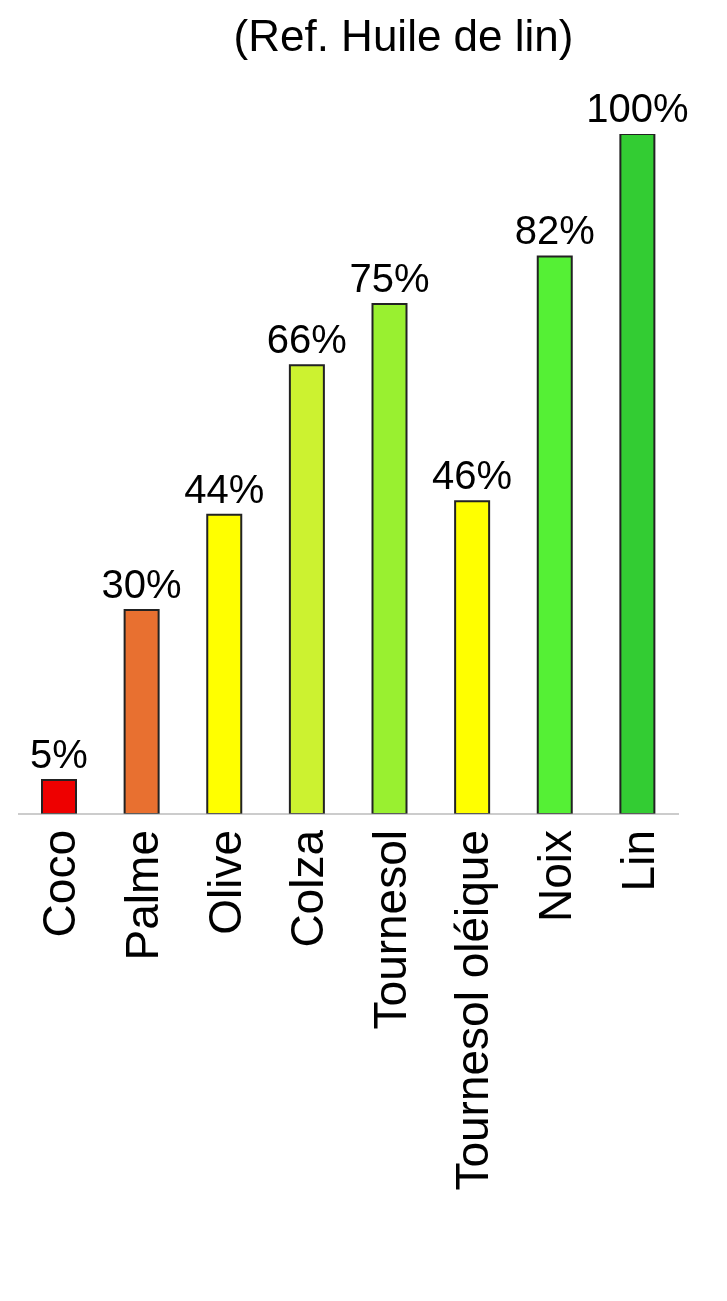 Image resolution: width=727 pixels, height=1301 pixels. What do you see at coordinates (307, 888) in the screenshot?
I see `x-tick-label: Colza` at bounding box center [307, 888].